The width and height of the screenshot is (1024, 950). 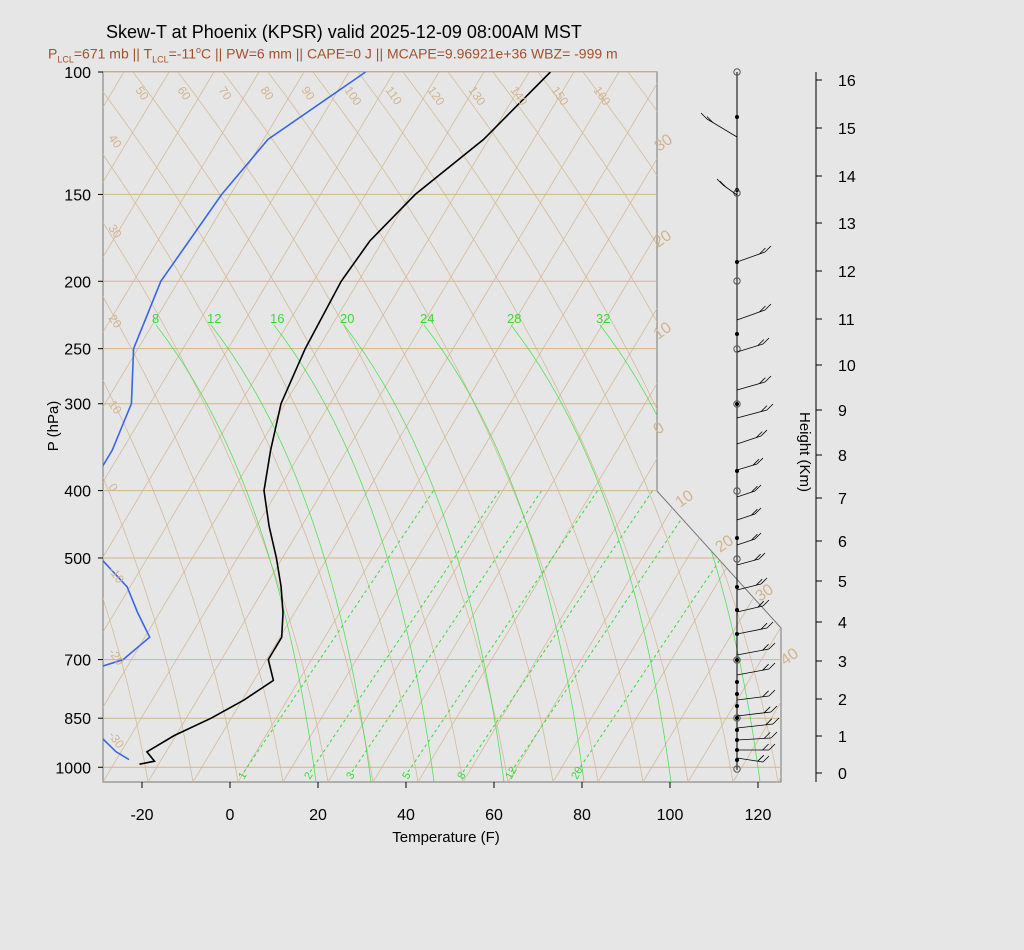 What do you see at coordinates (847, 366) in the screenshot?
I see `height-tick-label: 10` at bounding box center [847, 366].